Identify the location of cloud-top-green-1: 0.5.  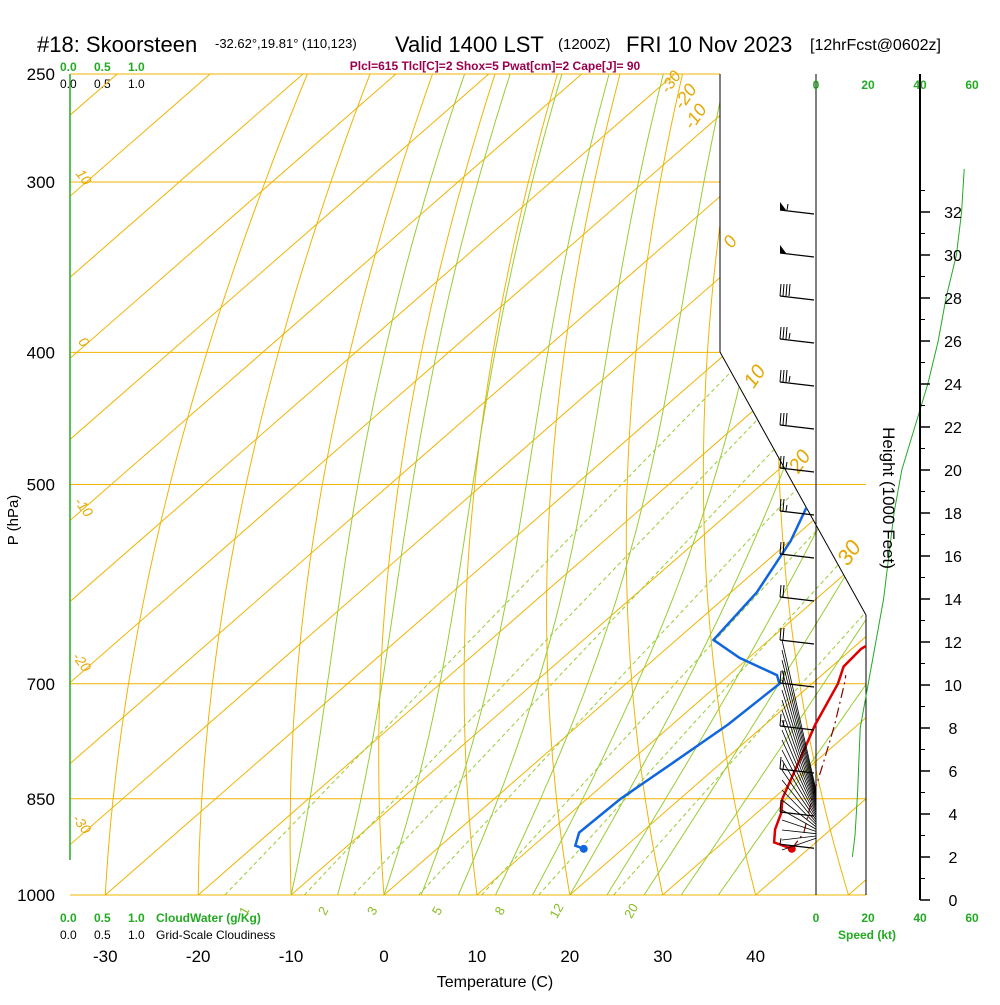
(102, 67).